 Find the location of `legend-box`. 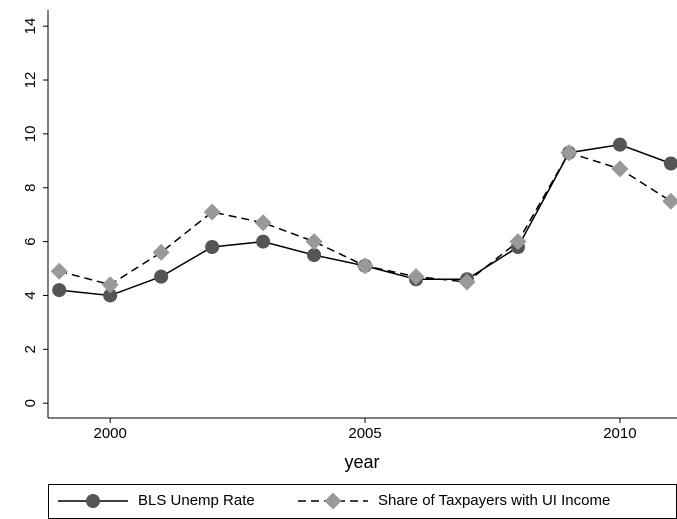

legend-box is located at coordinates (362, 501).